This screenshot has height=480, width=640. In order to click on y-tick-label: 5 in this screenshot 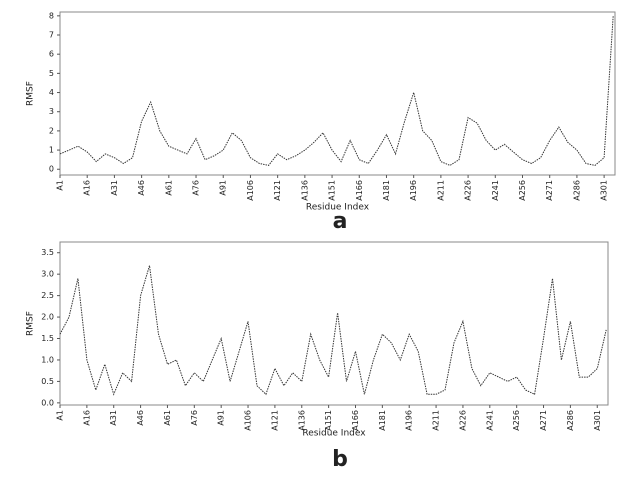, I will do `click(51, 73)`.